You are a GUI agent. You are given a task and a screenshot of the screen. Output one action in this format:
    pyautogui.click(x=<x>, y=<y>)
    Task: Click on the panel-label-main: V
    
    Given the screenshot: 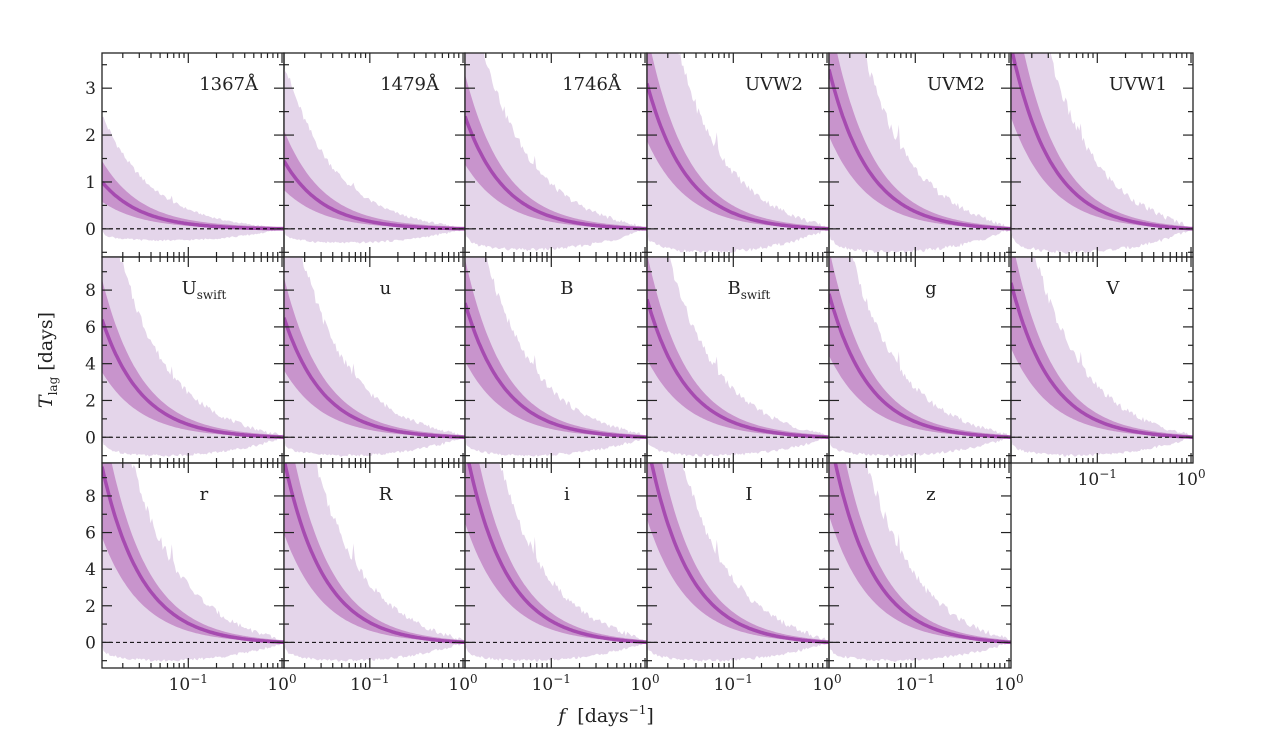 What is the action you would take?
    pyautogui.click(x=1112, y=288)
    